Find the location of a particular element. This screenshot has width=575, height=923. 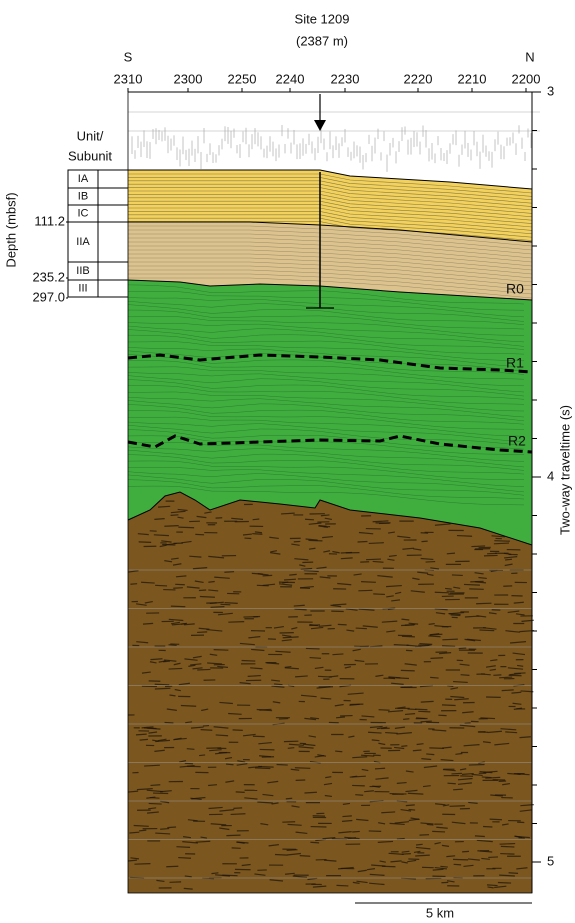

unit-label: IB is located at coordinates (83, 196).